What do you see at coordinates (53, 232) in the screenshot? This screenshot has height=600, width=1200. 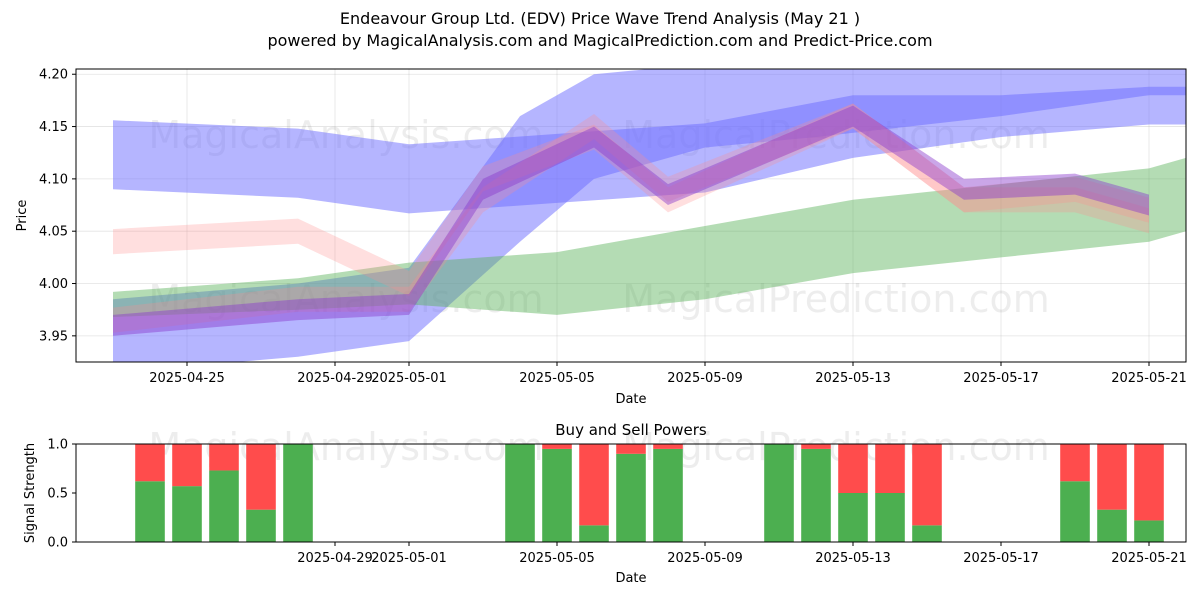 I see `y-tick-label: 4.05` at bounding box center [53, 232].